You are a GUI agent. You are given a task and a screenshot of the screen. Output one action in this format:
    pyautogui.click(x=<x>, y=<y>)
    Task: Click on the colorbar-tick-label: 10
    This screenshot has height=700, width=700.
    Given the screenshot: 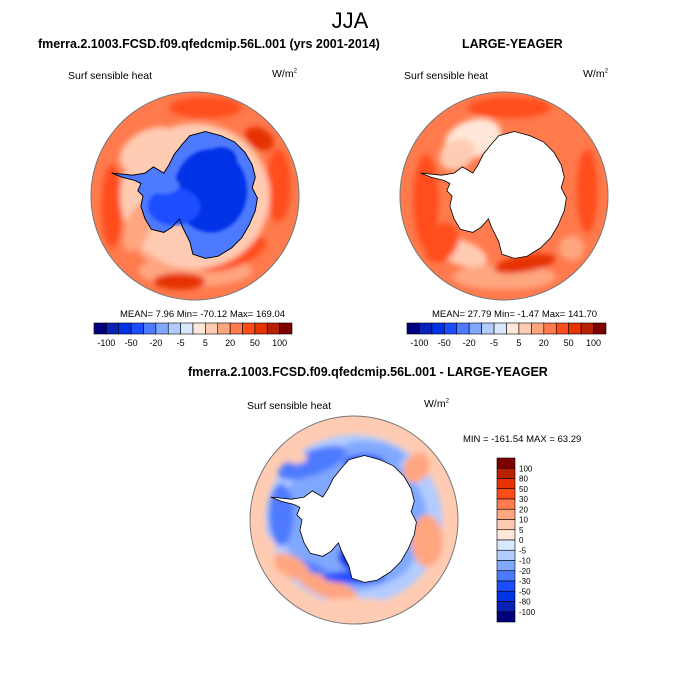 What is the action you would take?
    pyautogui.click(x=523, y=520)
    